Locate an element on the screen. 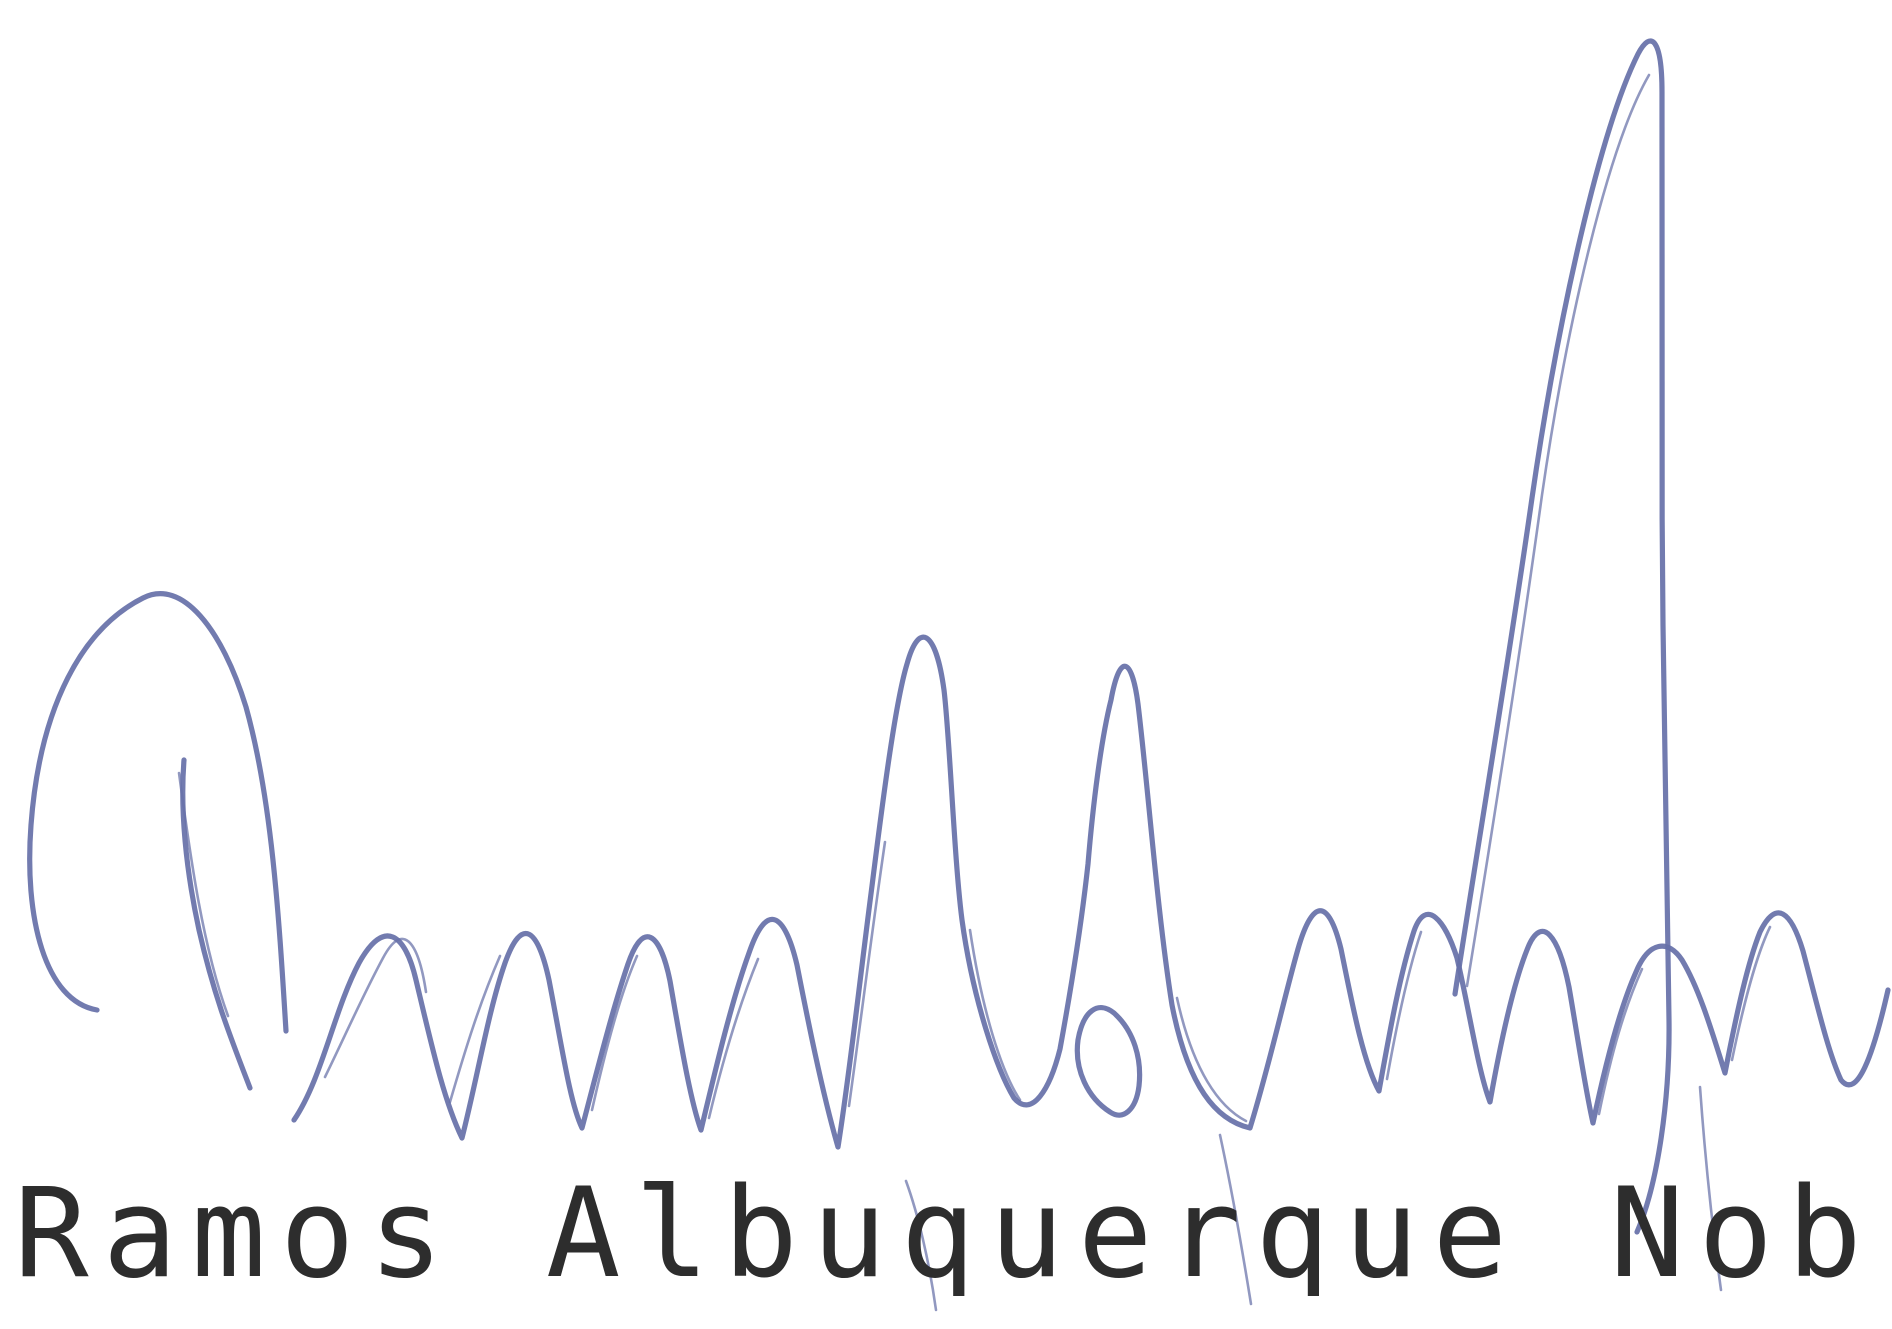  signature-descender is located at coordinates (1313, 1198).